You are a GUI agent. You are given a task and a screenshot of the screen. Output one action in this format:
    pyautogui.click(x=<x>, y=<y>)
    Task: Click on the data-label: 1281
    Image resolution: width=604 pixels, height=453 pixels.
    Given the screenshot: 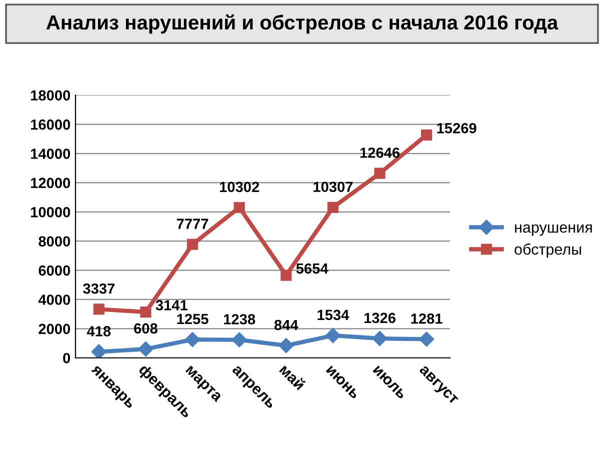 What is the action you would take?
    pyautogui.click(x=426, y=318)
    